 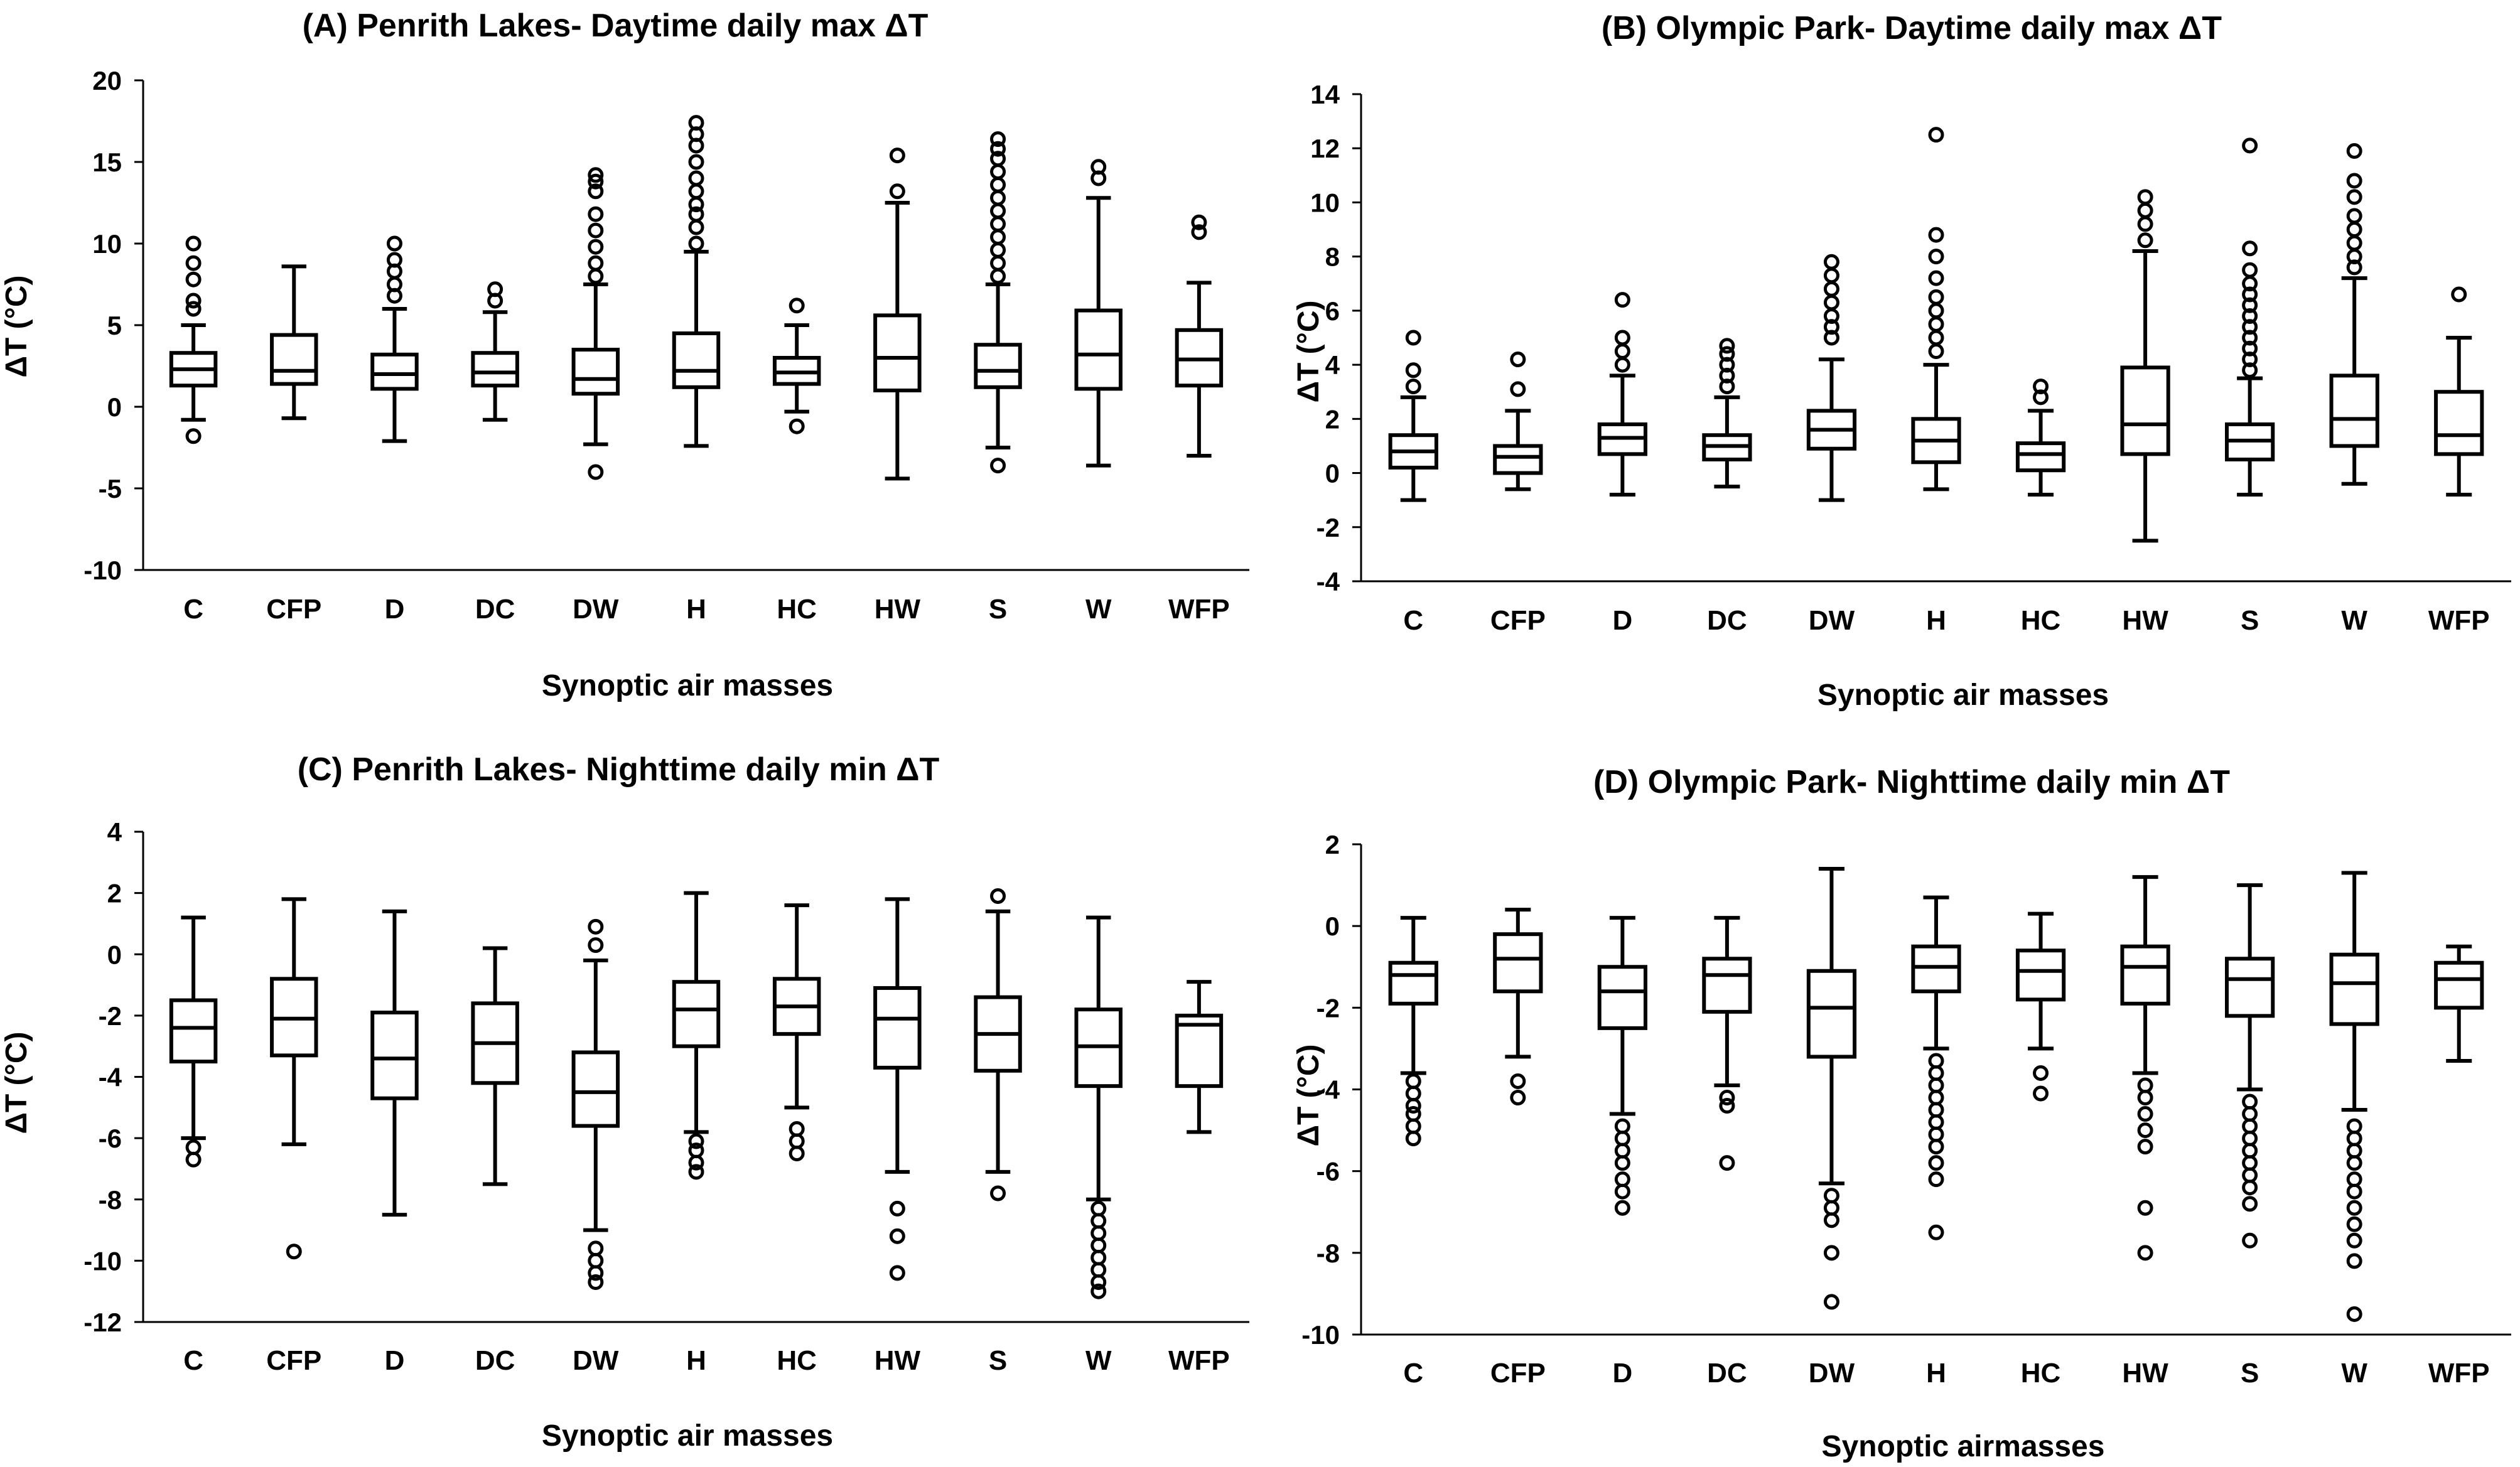 What do you see at coordinates (897, 1089) in the screenshot?
I see `panel-c-box-hw` at bounding box center [897, 1089].